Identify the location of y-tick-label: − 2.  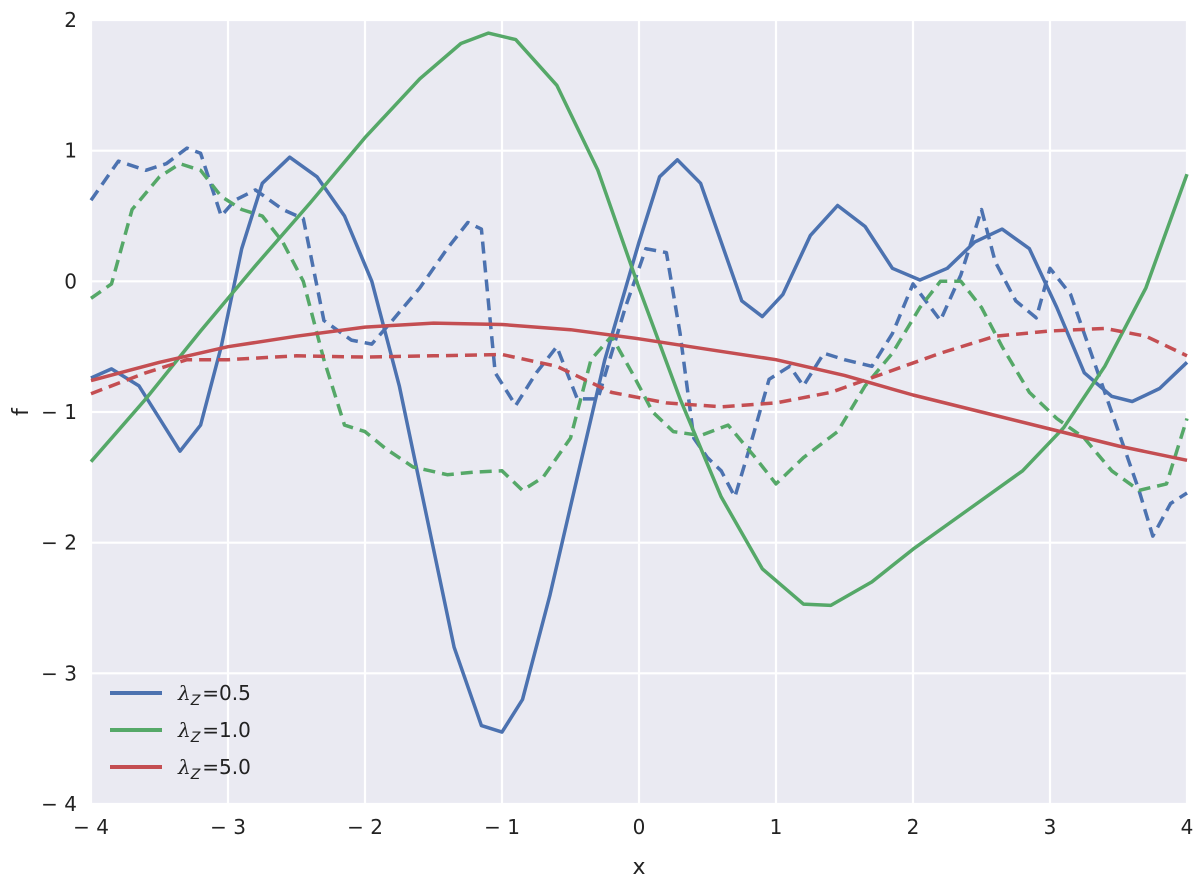
(59, 543).